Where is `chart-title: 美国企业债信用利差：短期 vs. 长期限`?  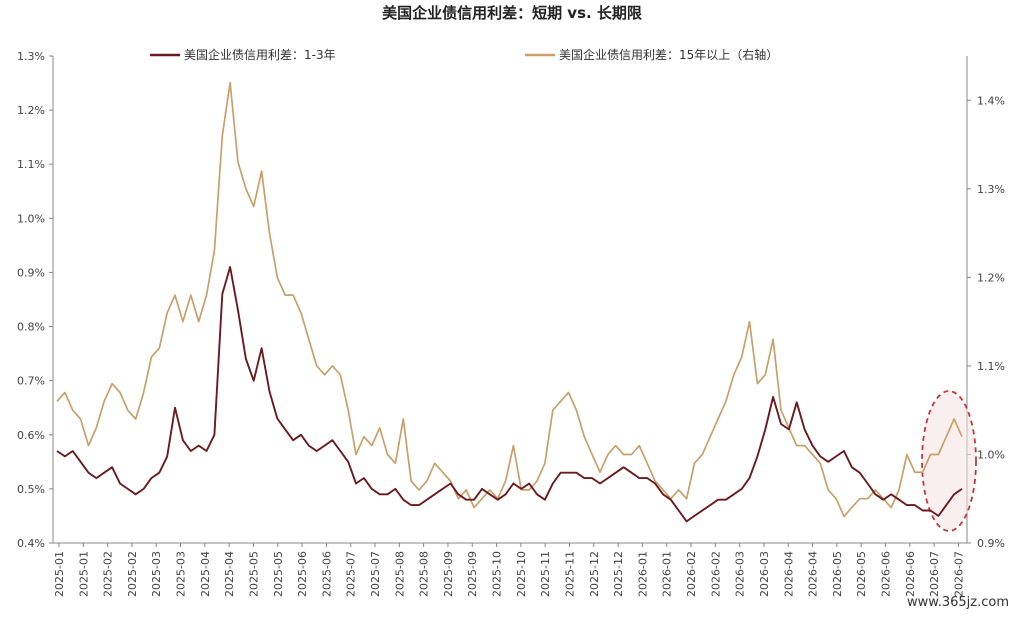
chart-title: 美国企业债信用利差：短期 vs. 长期限 is located at coordinates (512, 13).